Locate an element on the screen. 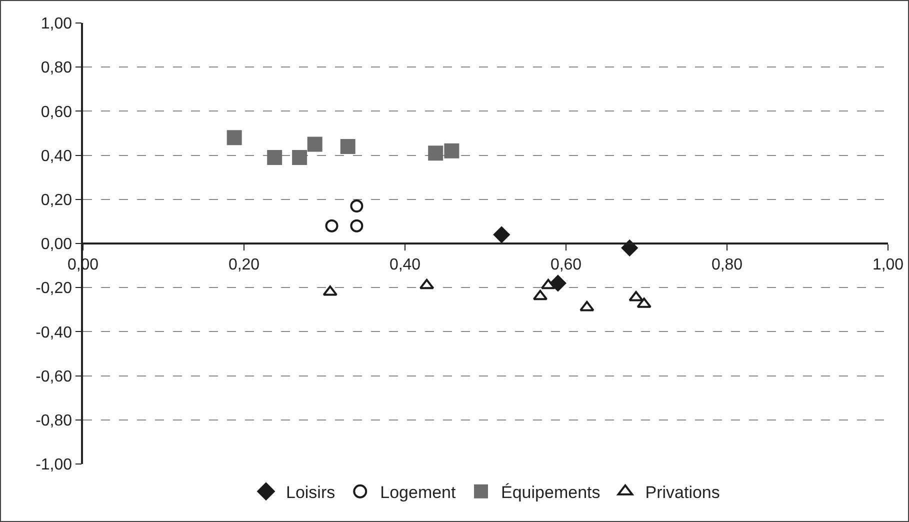 The width and height of the screenshot is (909, 522). x-tick-label: 1,00 is located at coordinates (888, 265).